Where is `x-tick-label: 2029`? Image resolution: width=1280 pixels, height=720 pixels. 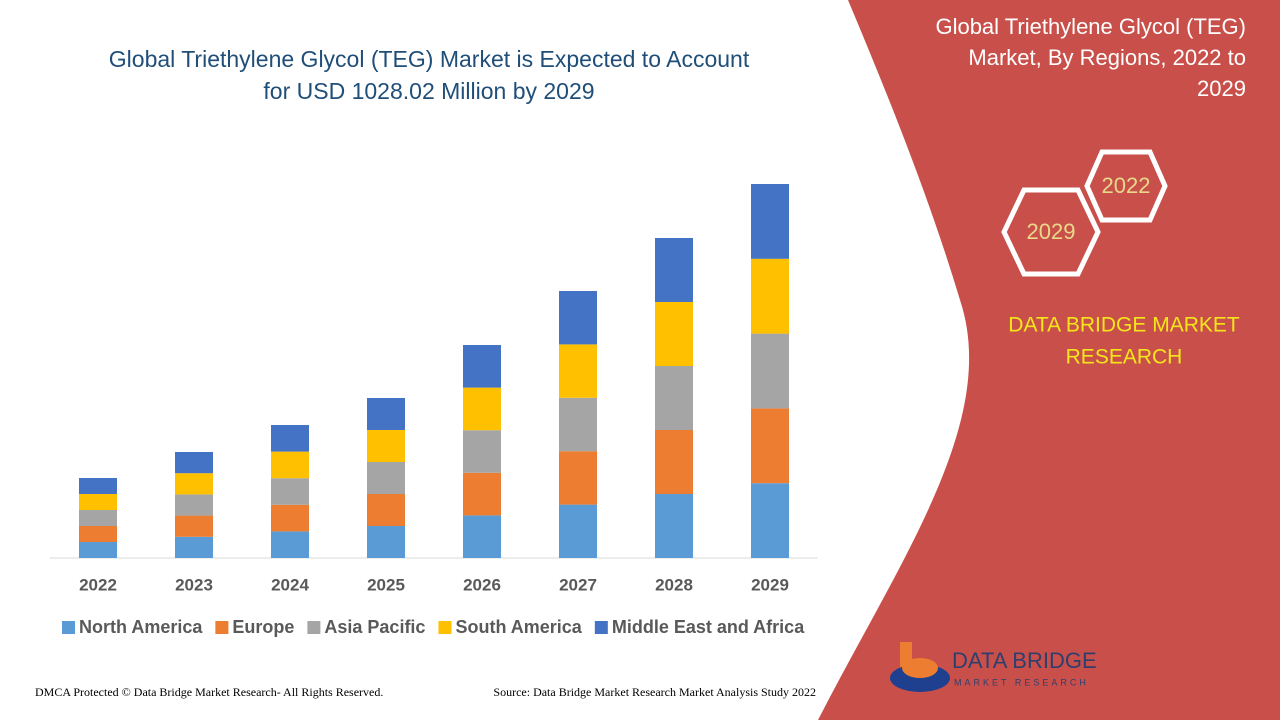
x-tick-label: 2029 is located at coordinates (770, 584).